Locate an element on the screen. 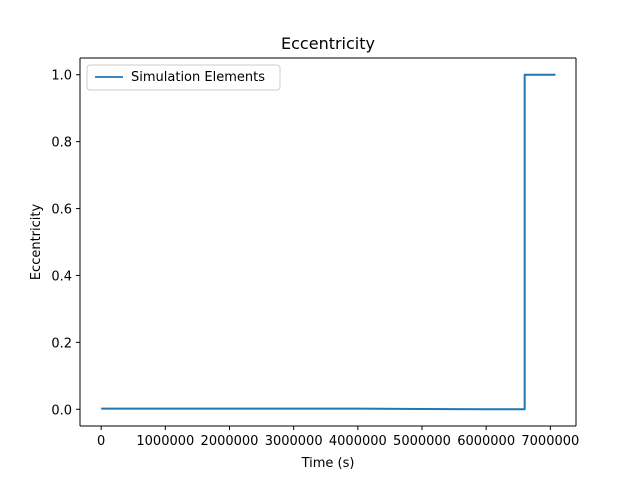  y-tick-label: 0.0 is located at coordinates (61, 410).